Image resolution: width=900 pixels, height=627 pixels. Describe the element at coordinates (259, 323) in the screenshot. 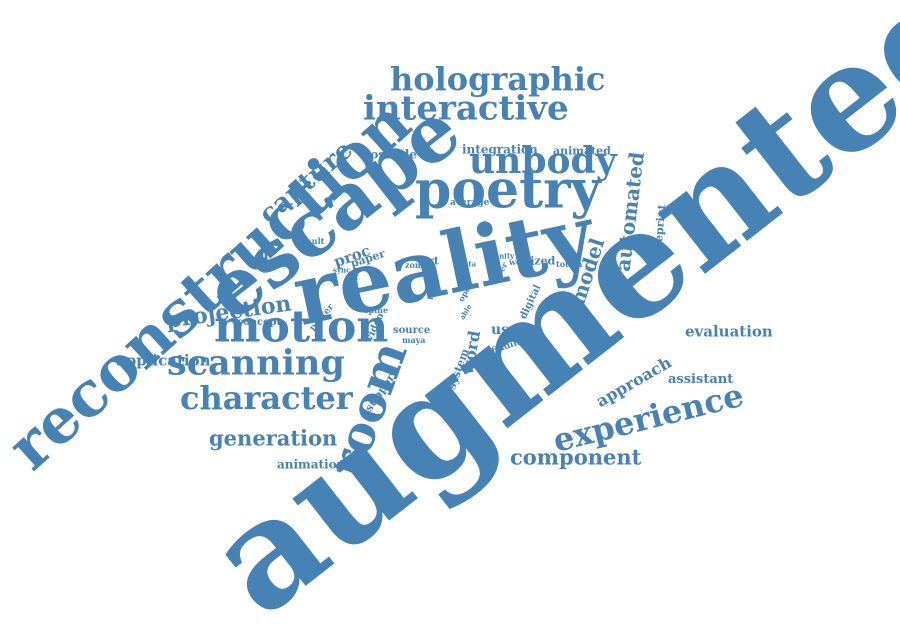

I see `word-concept: concept` at that location.